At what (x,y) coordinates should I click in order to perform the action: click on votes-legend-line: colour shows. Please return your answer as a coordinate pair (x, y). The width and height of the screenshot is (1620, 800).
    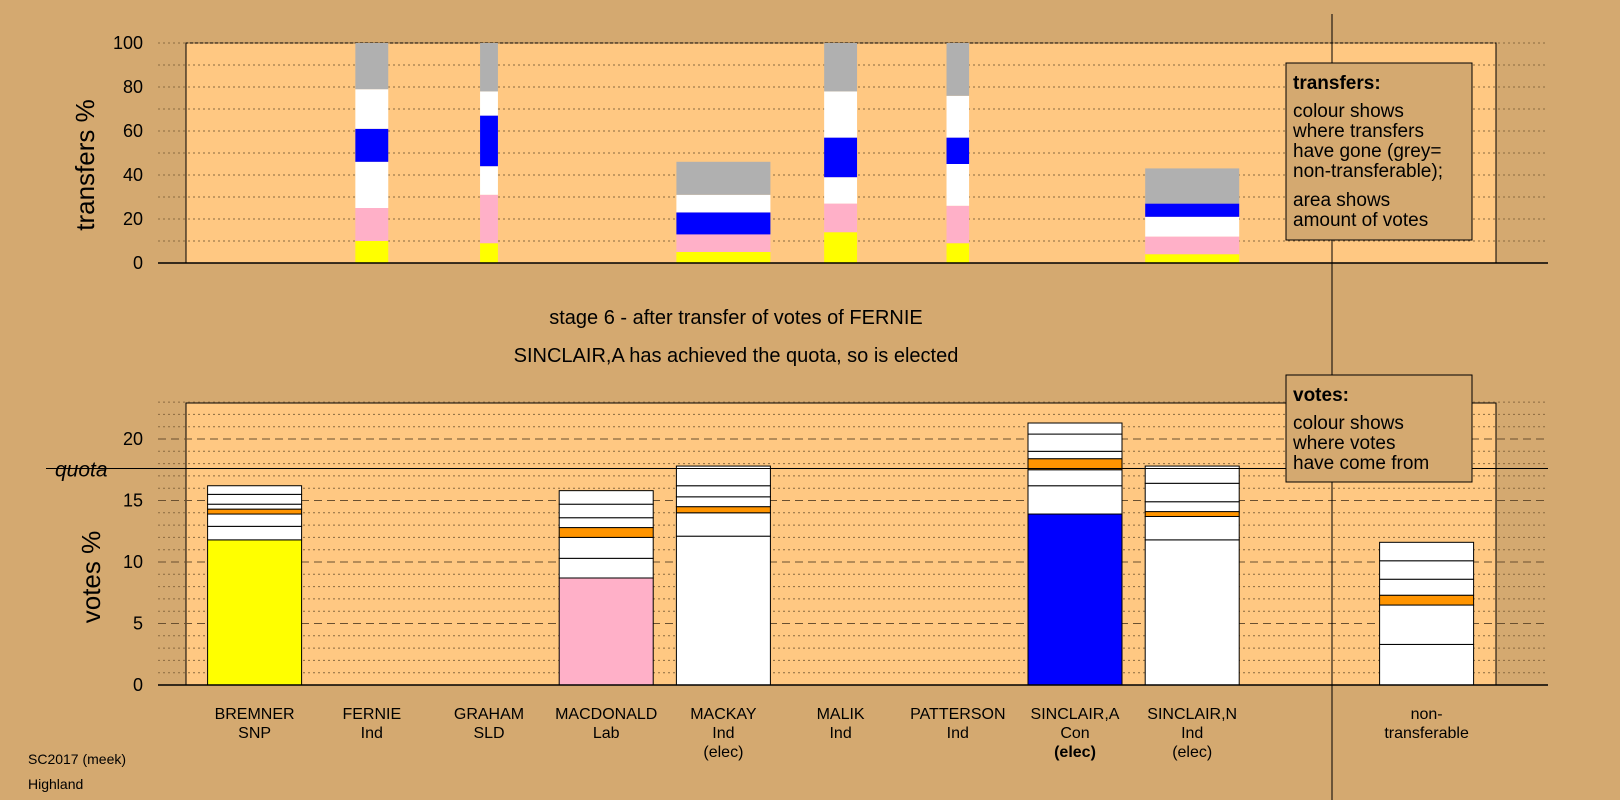
    Looking at the image, I should click on (1348, 423).